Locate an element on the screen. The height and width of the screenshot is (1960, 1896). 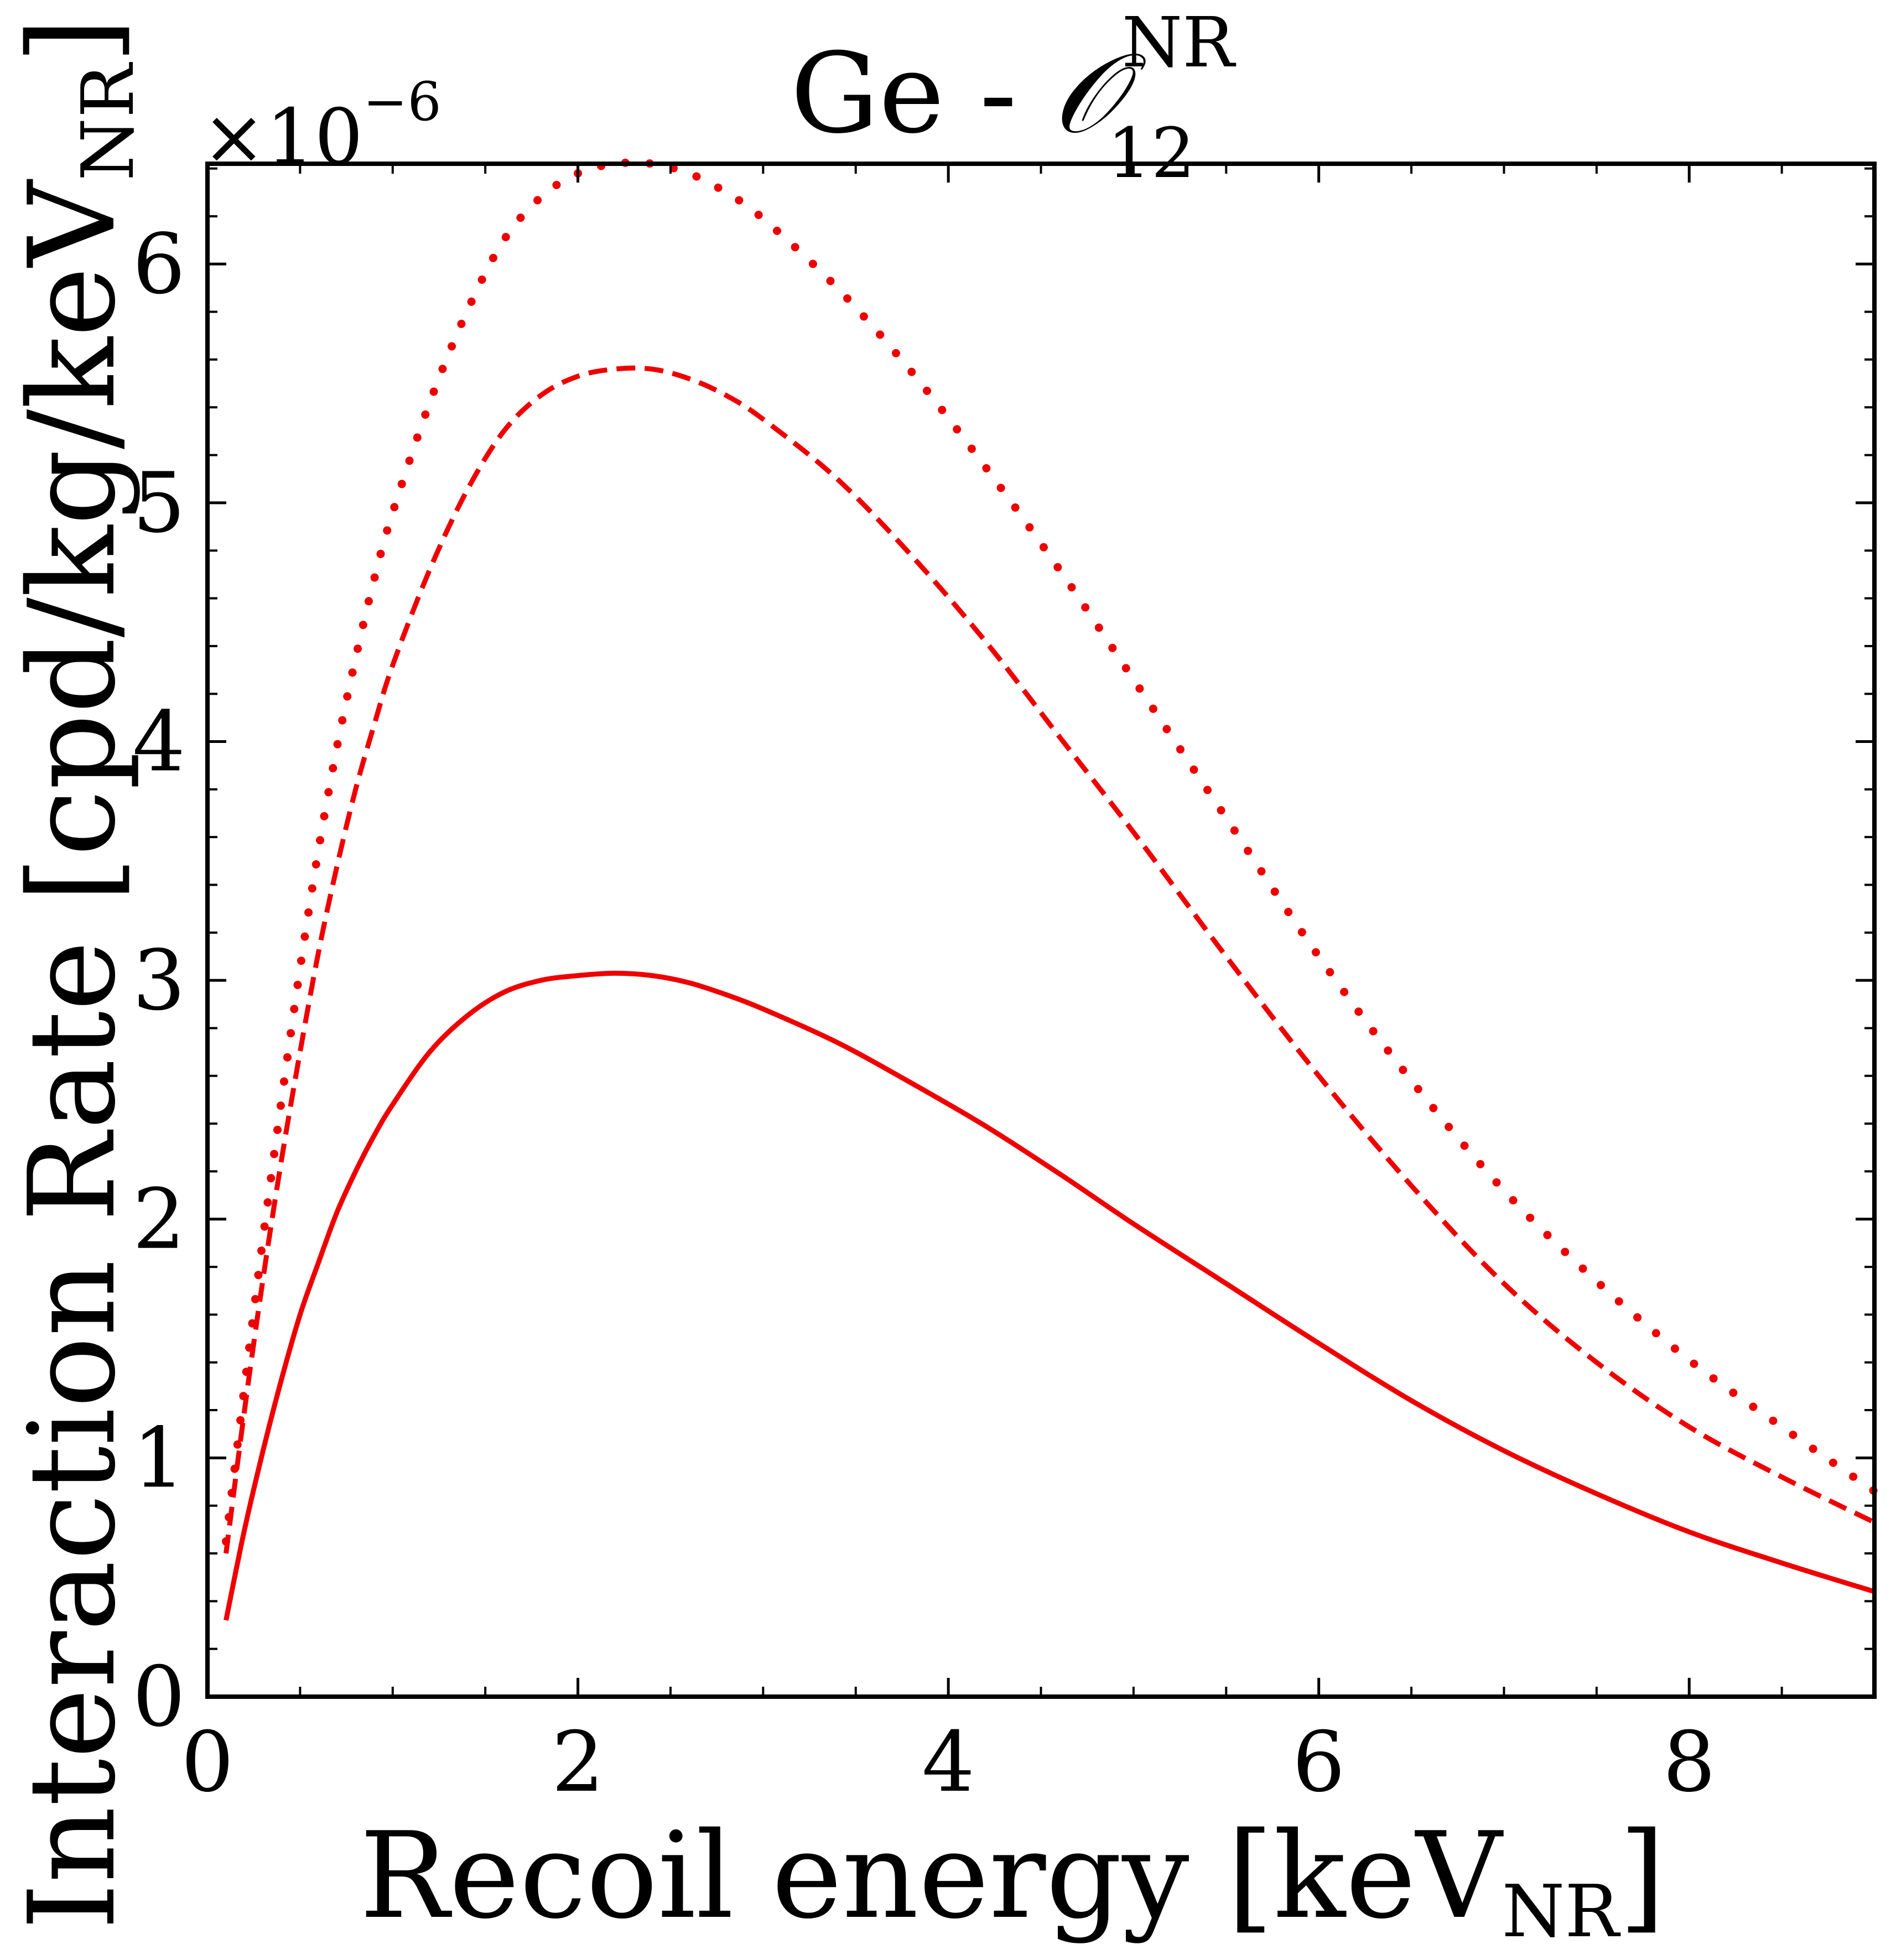
y-axis-label-main: Interaction Rate [cpd/kg/keV is located at coordinates (72, 1054).